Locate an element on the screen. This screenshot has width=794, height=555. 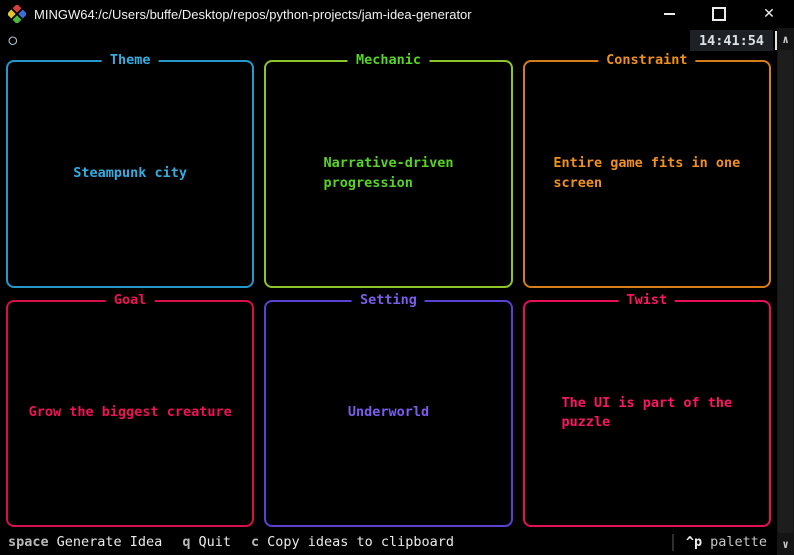
panel-twist-text: The UI is part of the puzzle is located at coordinates (647, 412).